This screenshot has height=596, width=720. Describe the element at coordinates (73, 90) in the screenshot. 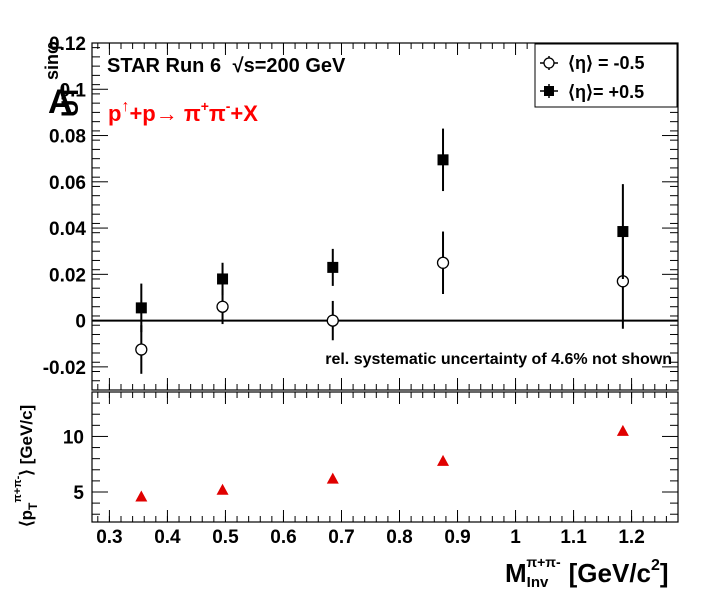

I see `asymmetry-ytick-label: 0.1` at that location.